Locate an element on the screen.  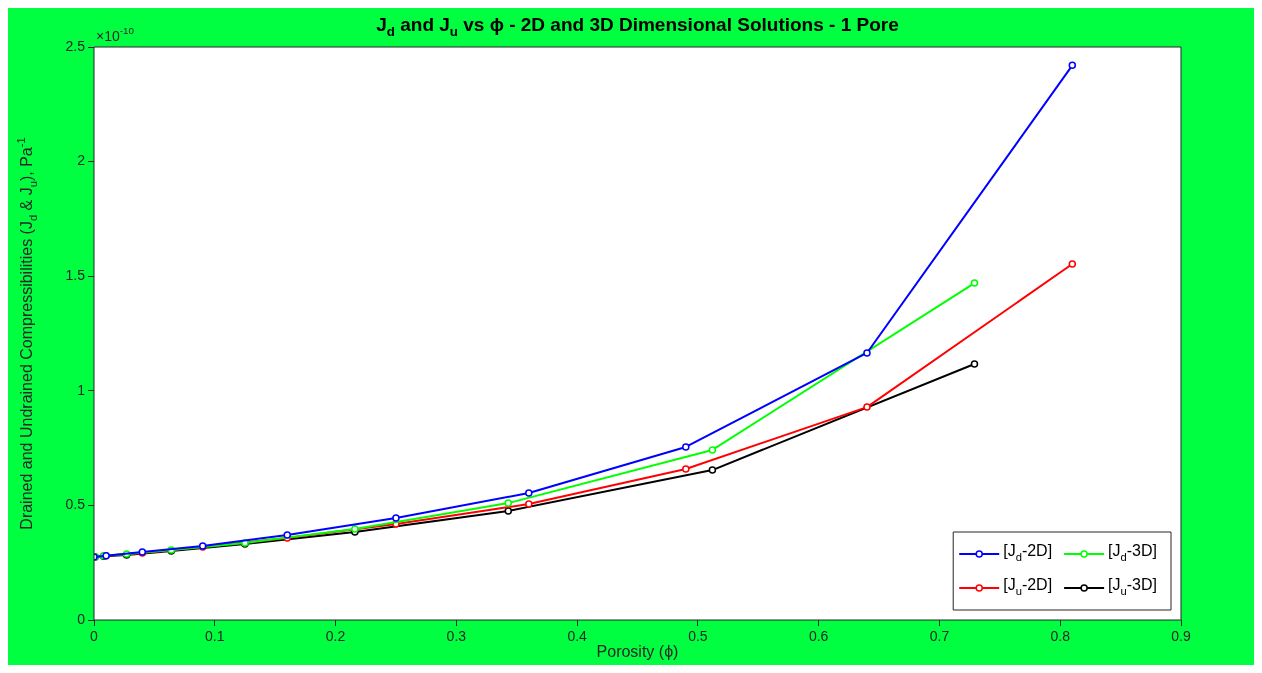
x-axis-title: Porosity (ϕ) is located at coordinates (637, 652).